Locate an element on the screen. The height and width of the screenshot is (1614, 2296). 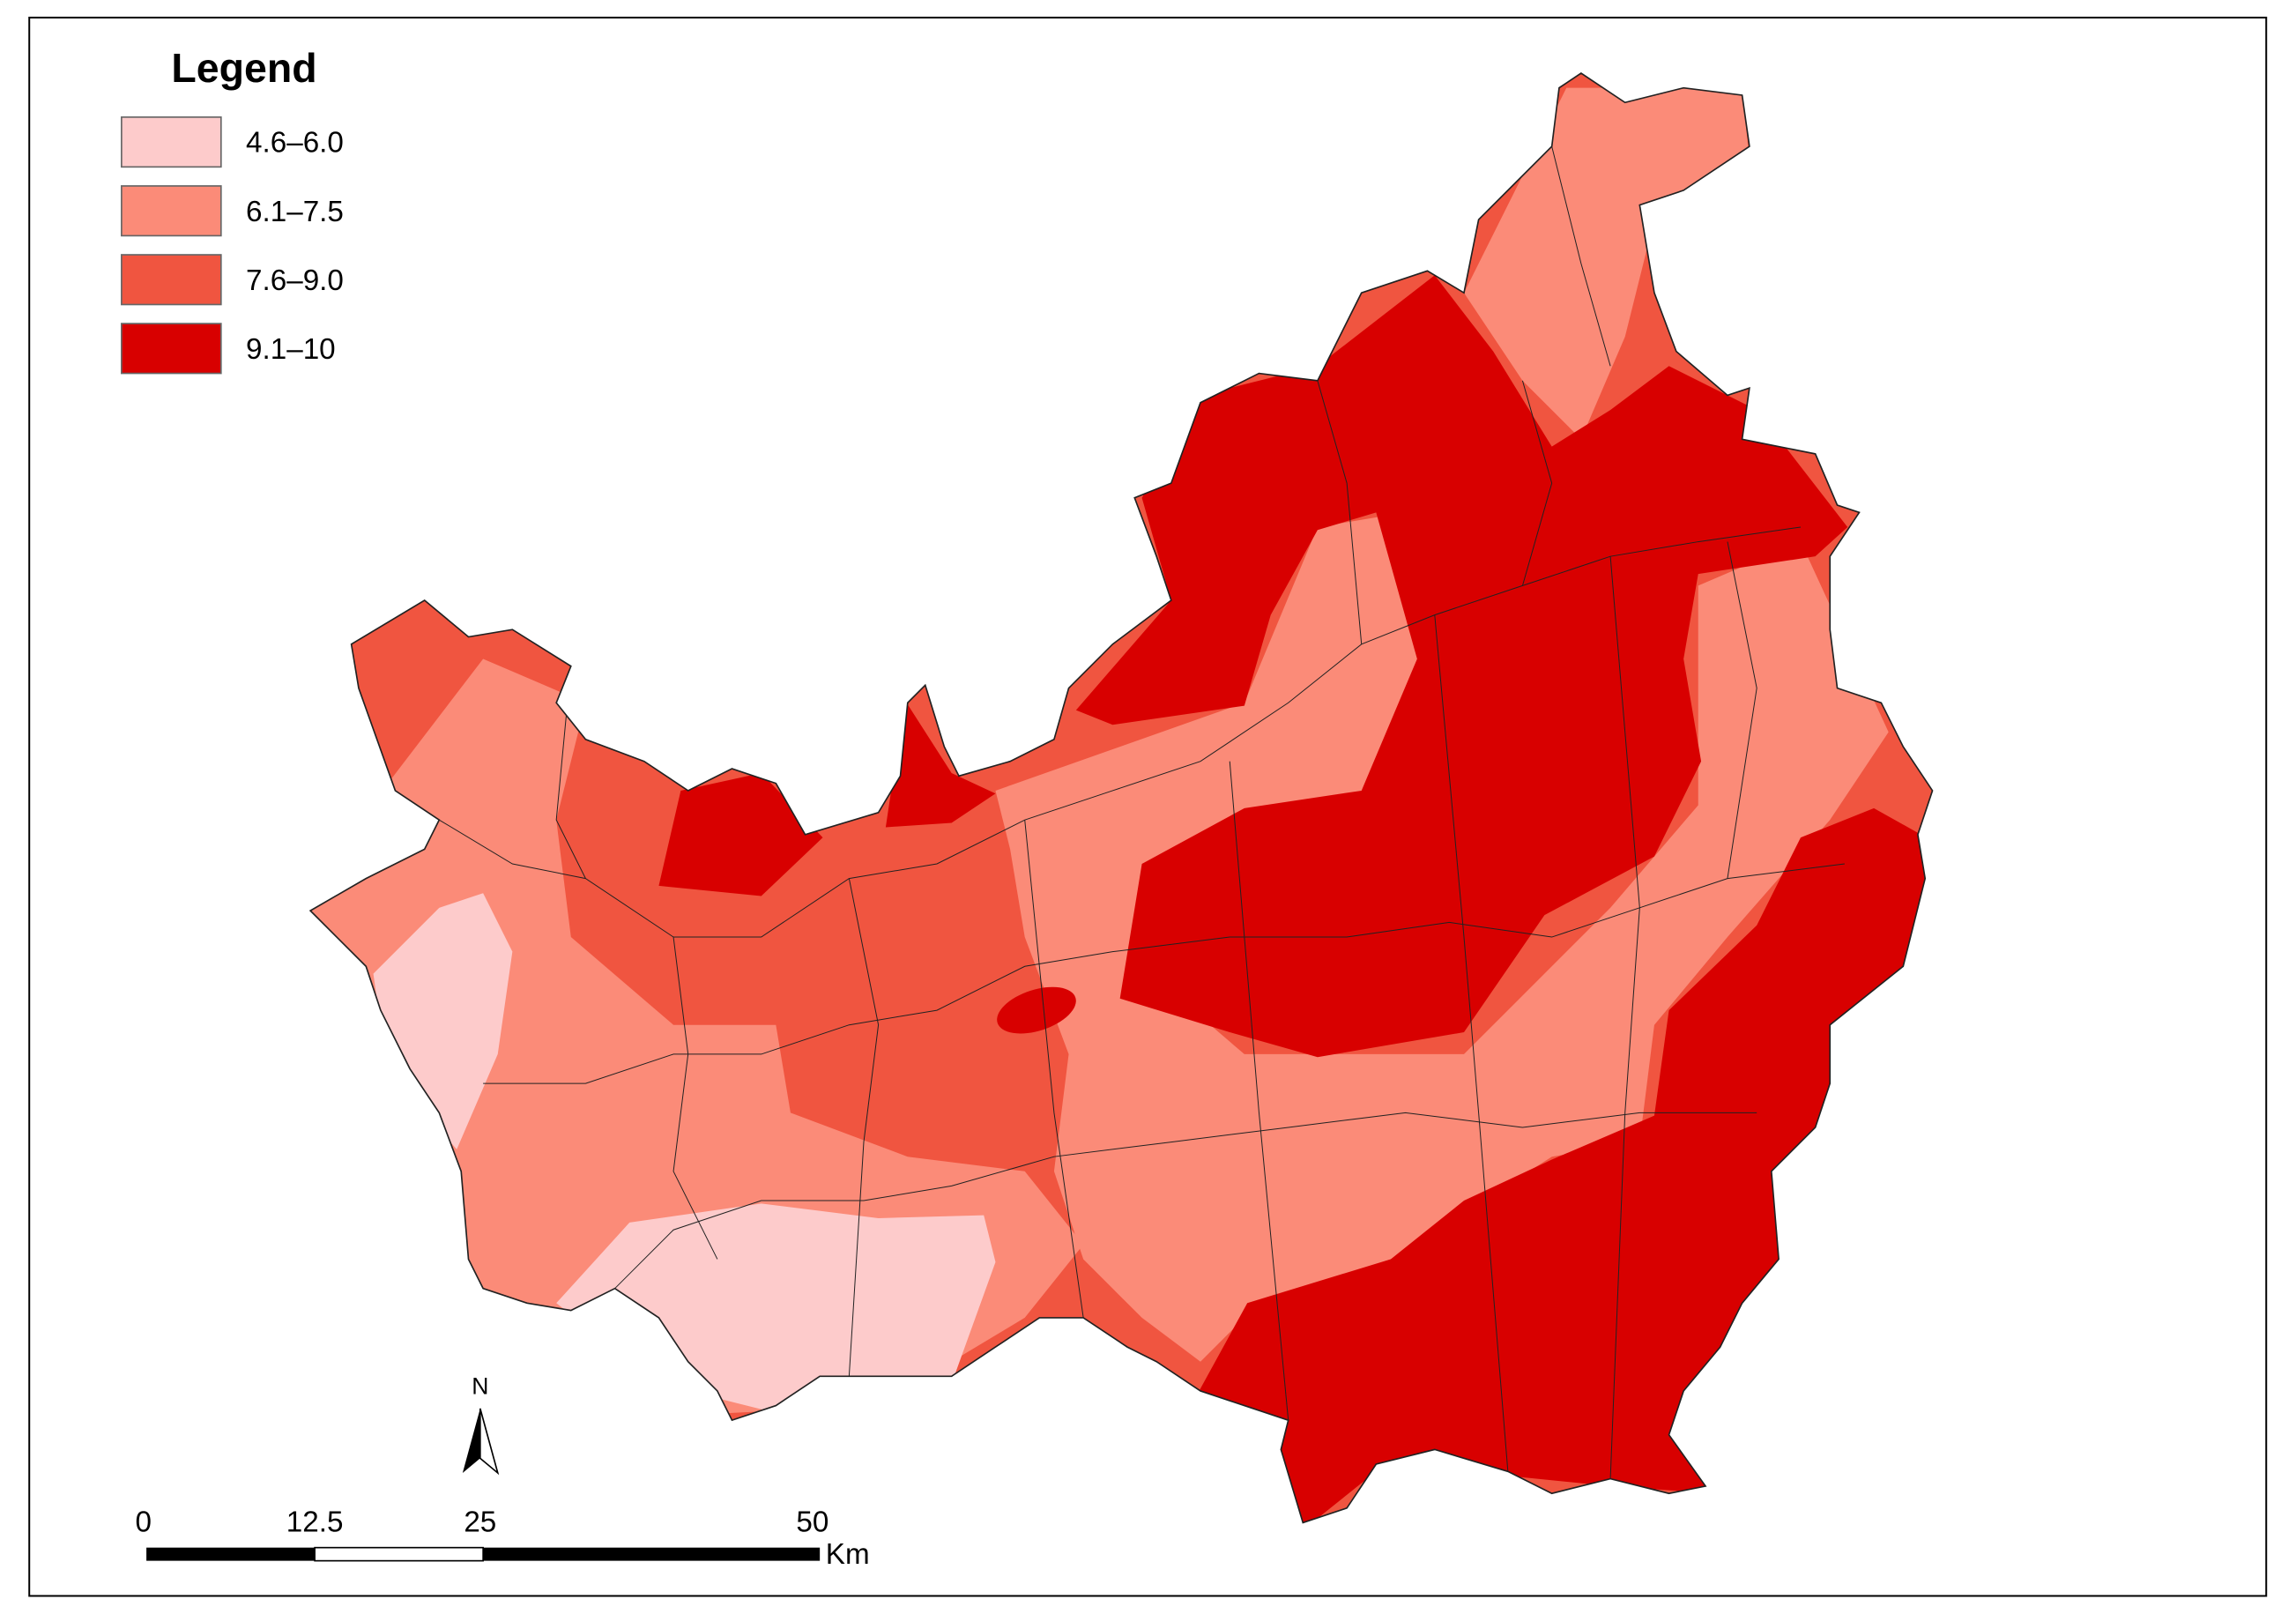
legend-label: 7.6–9.0 is located at coordinates (295, 280).